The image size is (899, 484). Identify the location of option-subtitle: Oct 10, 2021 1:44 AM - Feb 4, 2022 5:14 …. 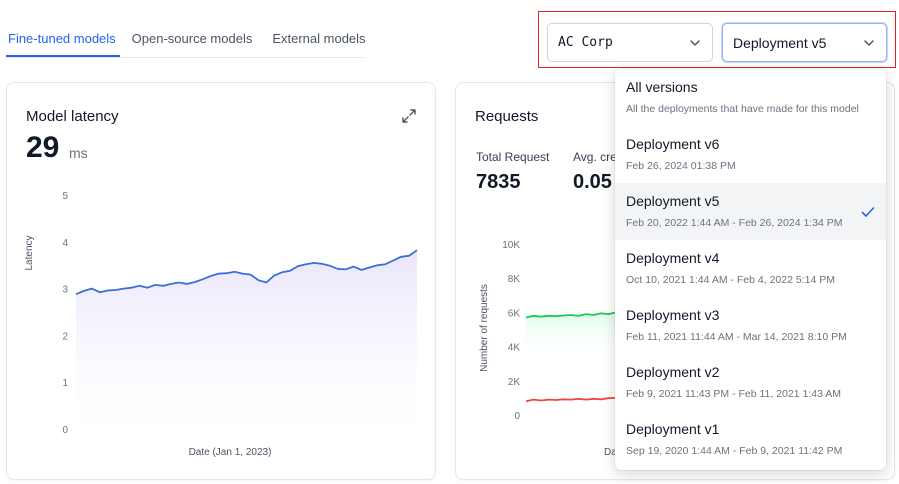
(730, 280).